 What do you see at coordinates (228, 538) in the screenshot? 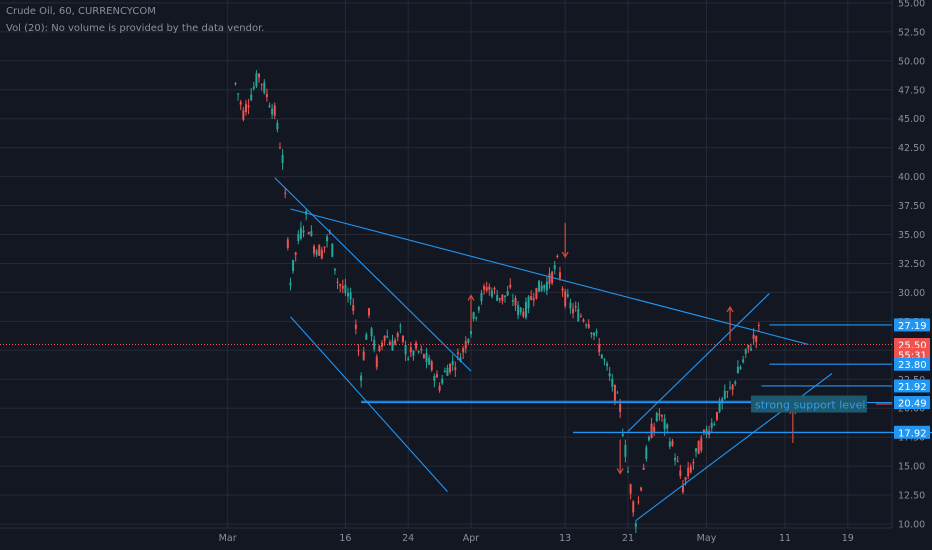
I see `x-tick-label: Mar` at bounding box center [228, 538].